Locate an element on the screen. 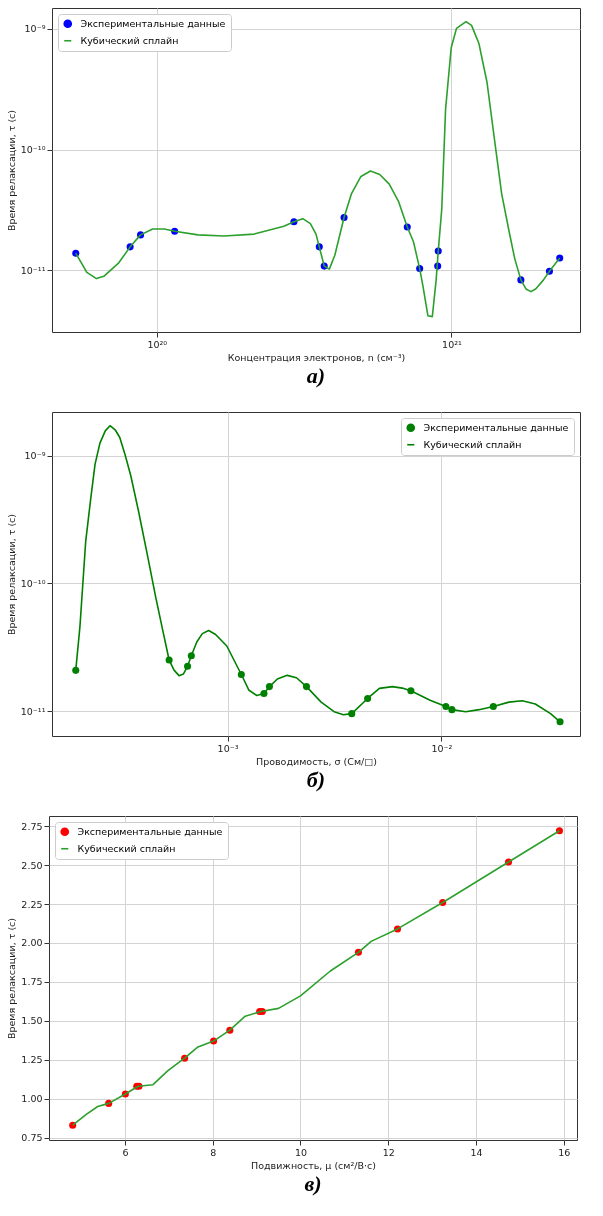 The height and width of the screenshot is (1216, 603). x-tick-label: 10⁻³ is located at coordinates (228, 748).